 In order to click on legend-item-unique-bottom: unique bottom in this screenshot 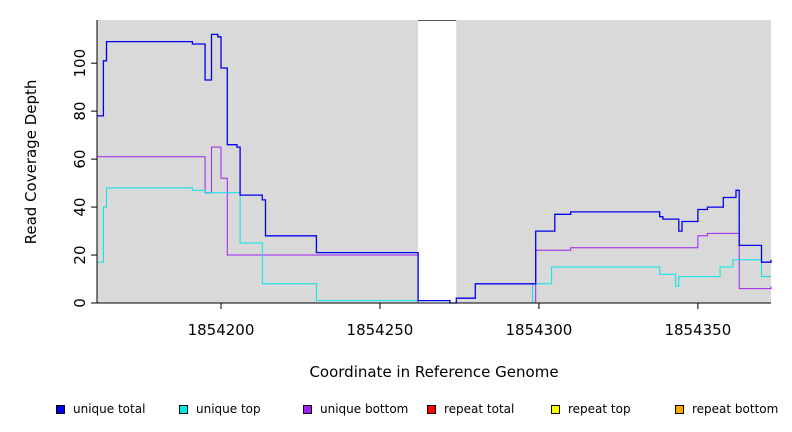, I will do `click(355, 409)`.